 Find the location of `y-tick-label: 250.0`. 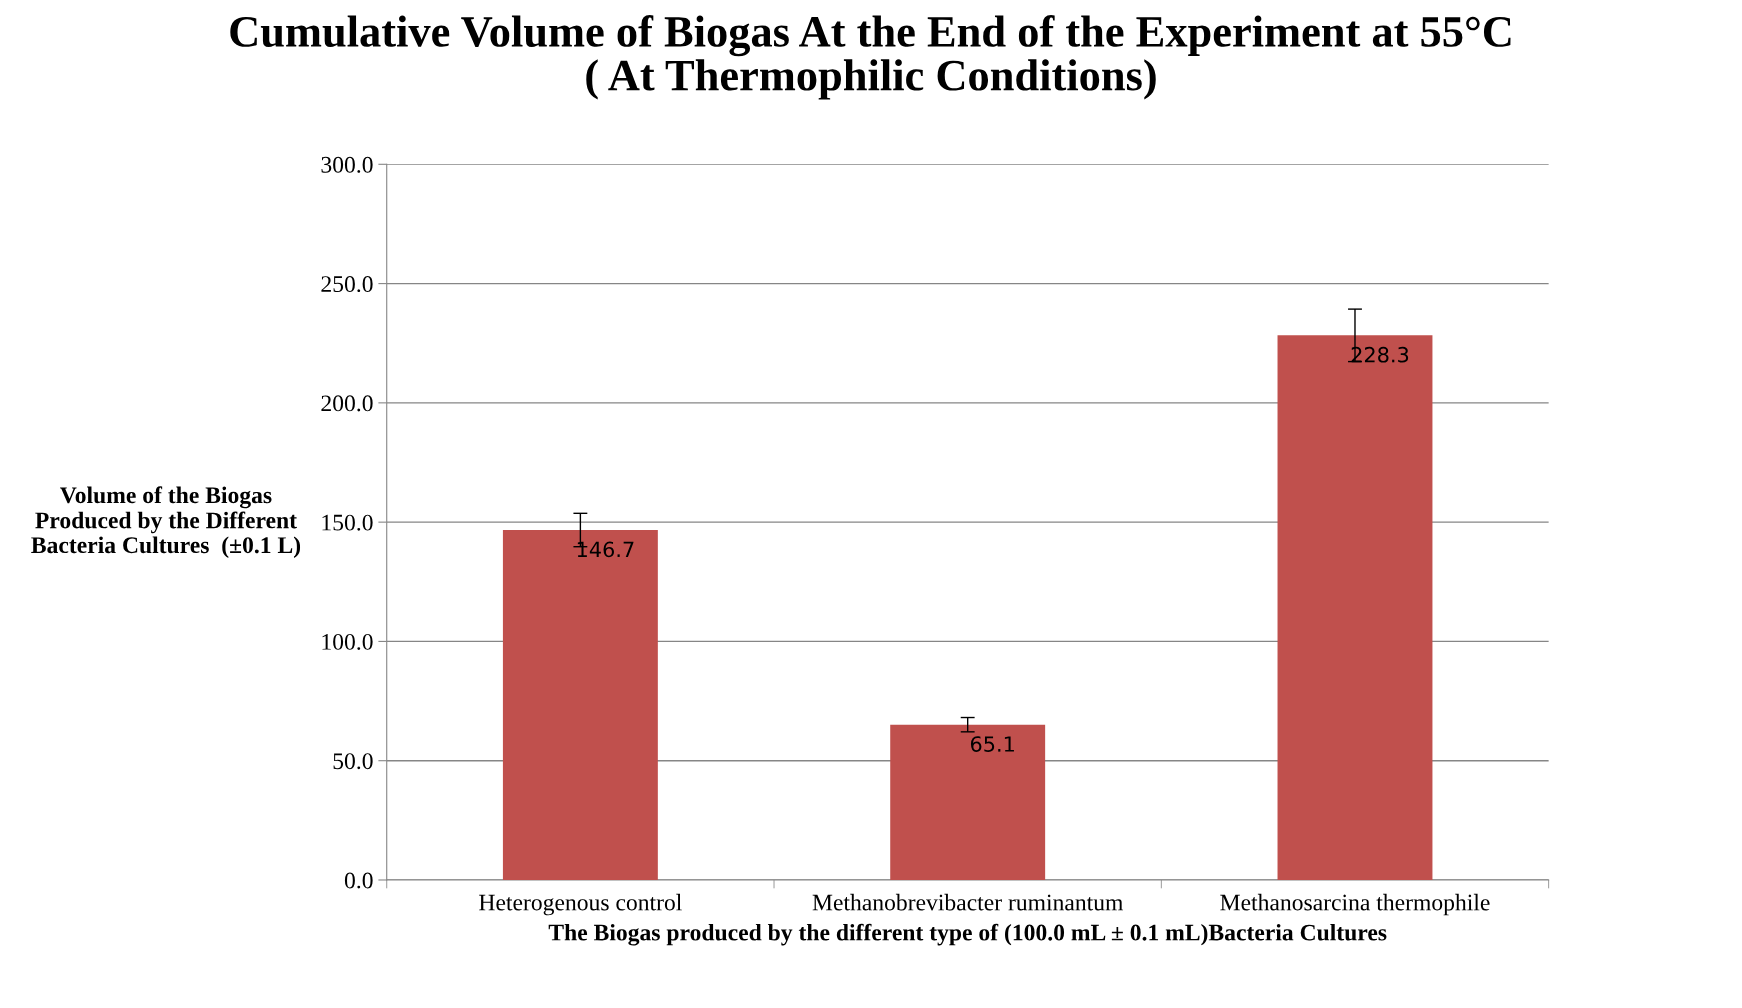

y-tick-label: 250.0 is located at coordinates (347, 284).